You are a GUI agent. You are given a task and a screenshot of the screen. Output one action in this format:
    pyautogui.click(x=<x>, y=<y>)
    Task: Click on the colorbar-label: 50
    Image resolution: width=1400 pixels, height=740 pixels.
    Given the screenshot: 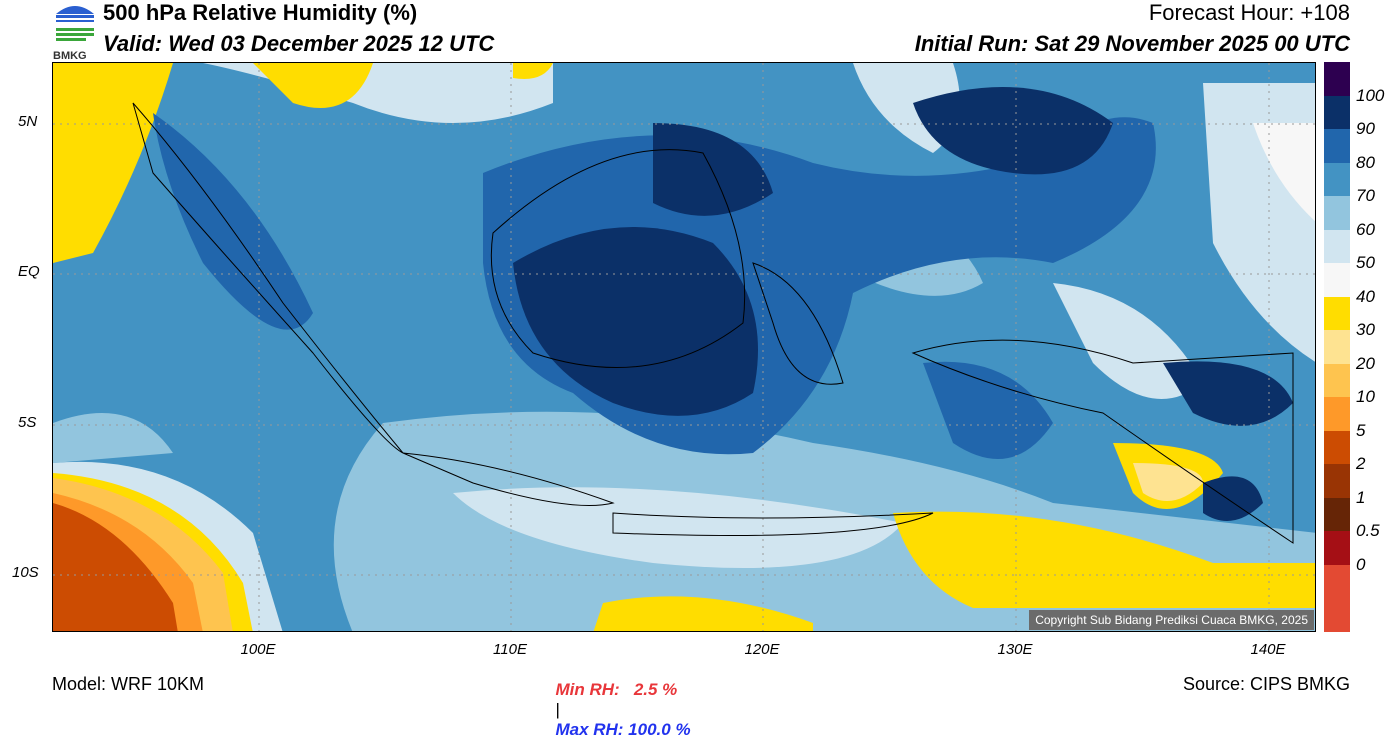 What is the action you would take?
    pyautogui.click(x=1365, y=263)
    